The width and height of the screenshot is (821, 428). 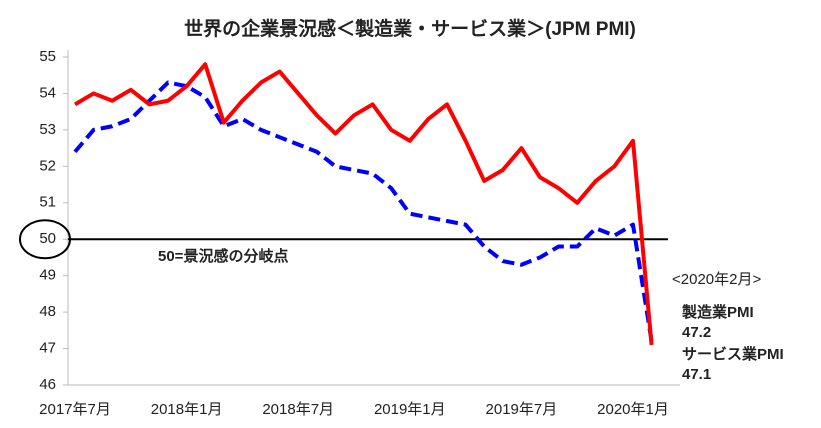 What do you see at coordinates (47, 202) in the screenshot?
I see `y-tick-label: 51` at bounding box center [47, 202].